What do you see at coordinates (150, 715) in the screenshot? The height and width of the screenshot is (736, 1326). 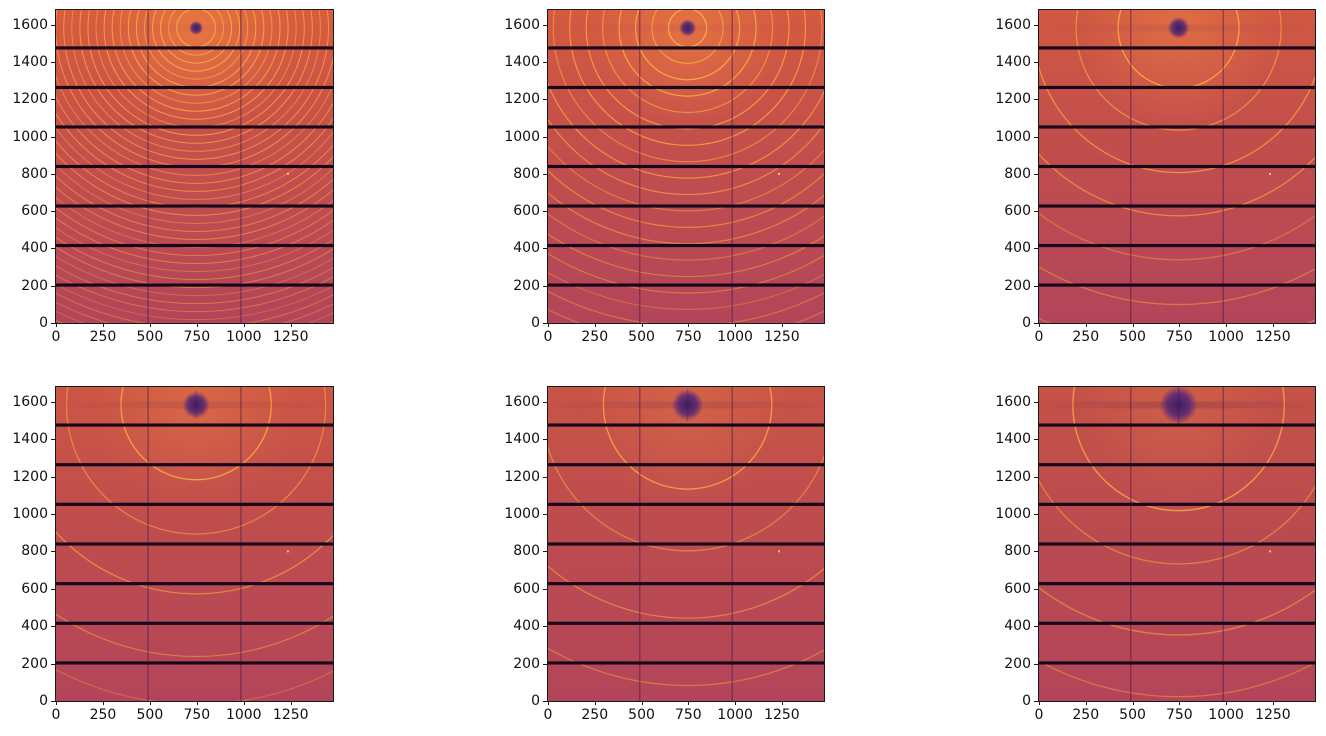 I see `x-tick-label: 500` at bounding box center [150, 715].